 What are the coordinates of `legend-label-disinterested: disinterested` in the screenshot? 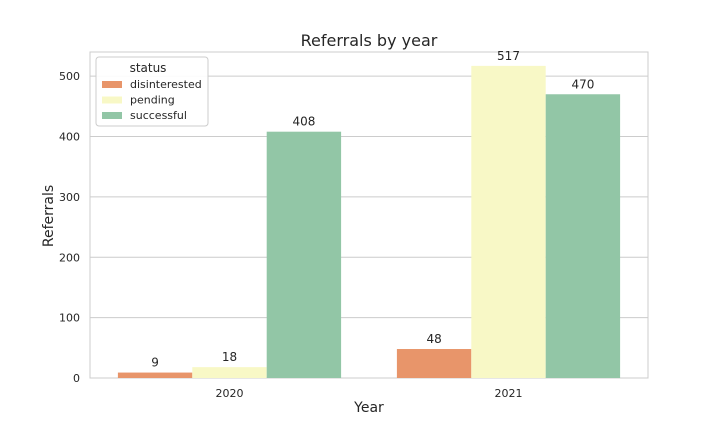 It's located at (166, 84).